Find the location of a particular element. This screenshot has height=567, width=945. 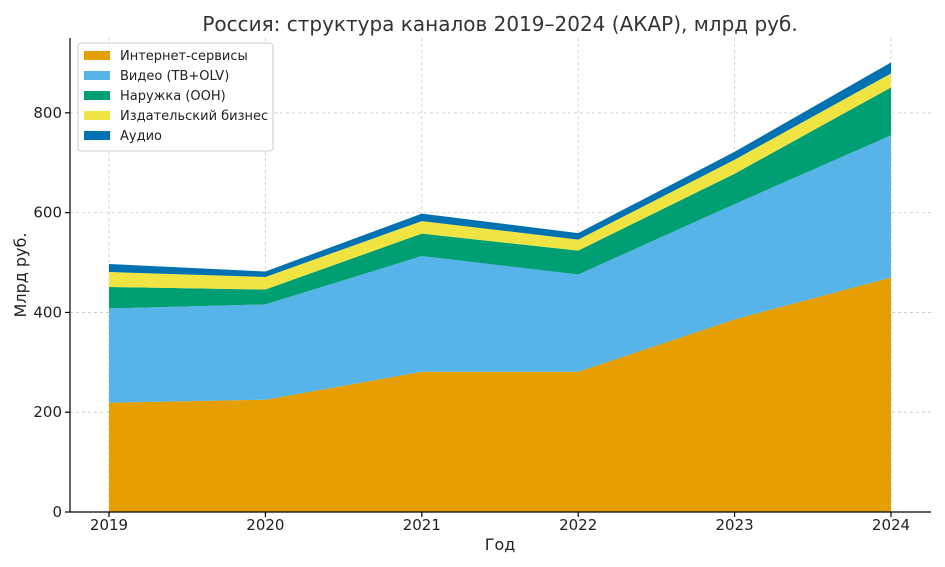

y-tick-label: 0 is located at coordinates (57, 512).